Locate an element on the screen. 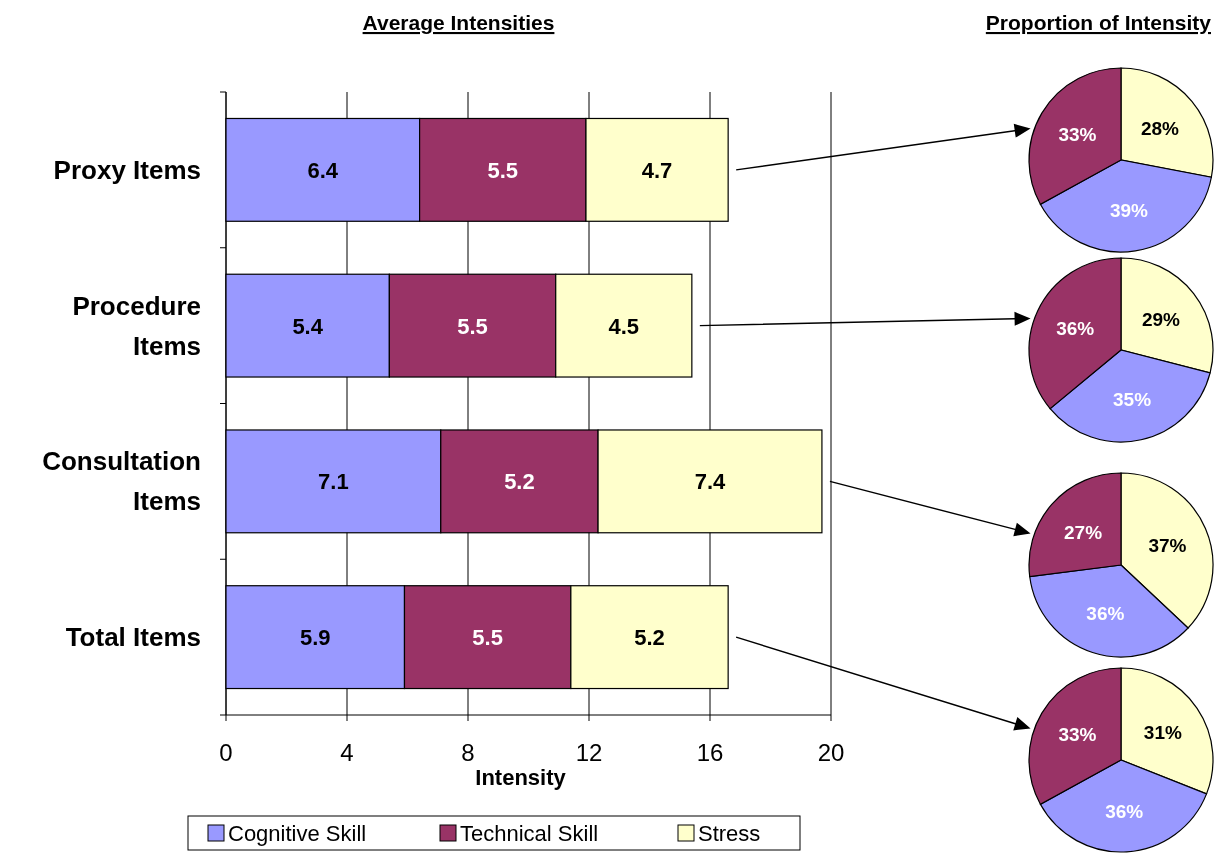 This screenshot has width=1223, height=856. chart-title: Proportion of Intensity is located at coordinates (1098, 22).